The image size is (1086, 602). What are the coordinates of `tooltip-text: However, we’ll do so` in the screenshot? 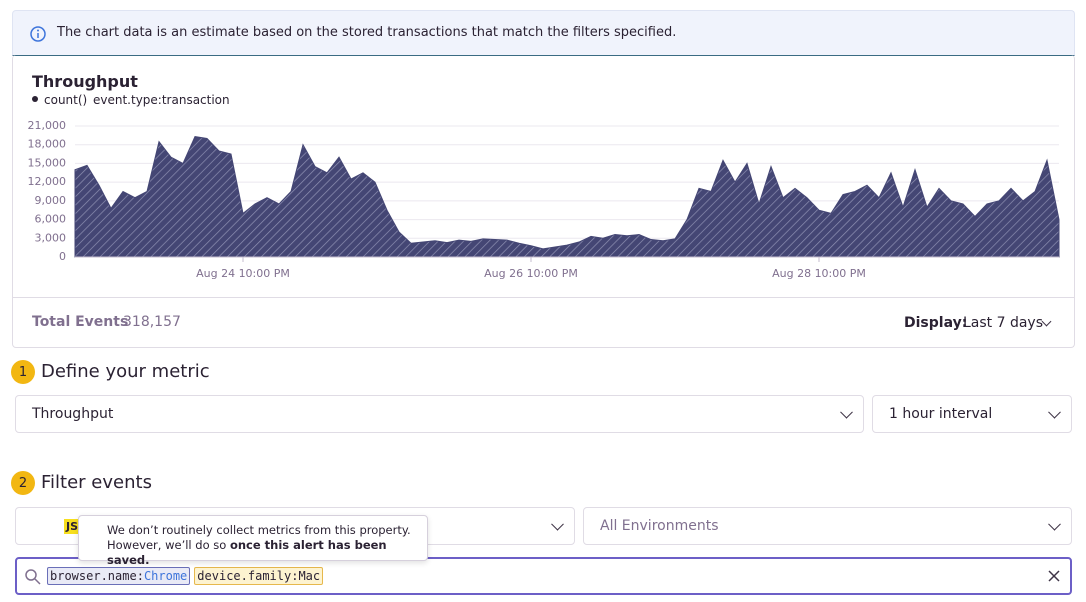 It's located at (168, 545).